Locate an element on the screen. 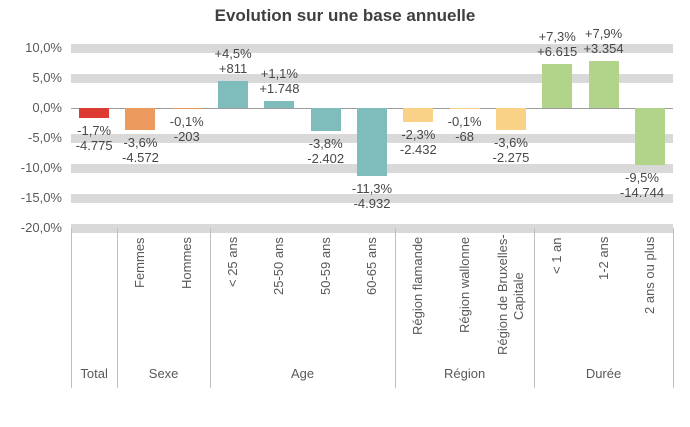  bar-data-label-1-2-ans: +7,9% +3.354 is located at coordinates (604, 41).